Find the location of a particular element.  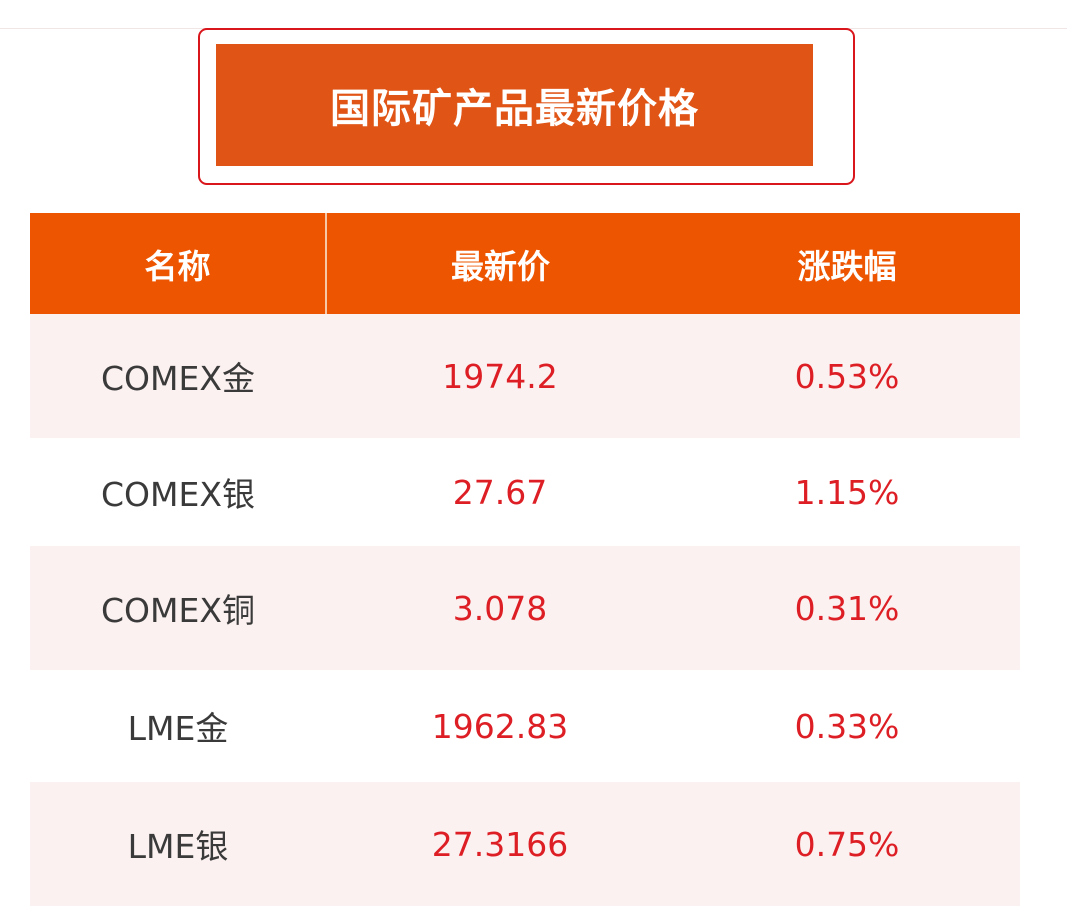

table-row: COMEX银 27.67 1.15% is located at coordinates (525, 492).